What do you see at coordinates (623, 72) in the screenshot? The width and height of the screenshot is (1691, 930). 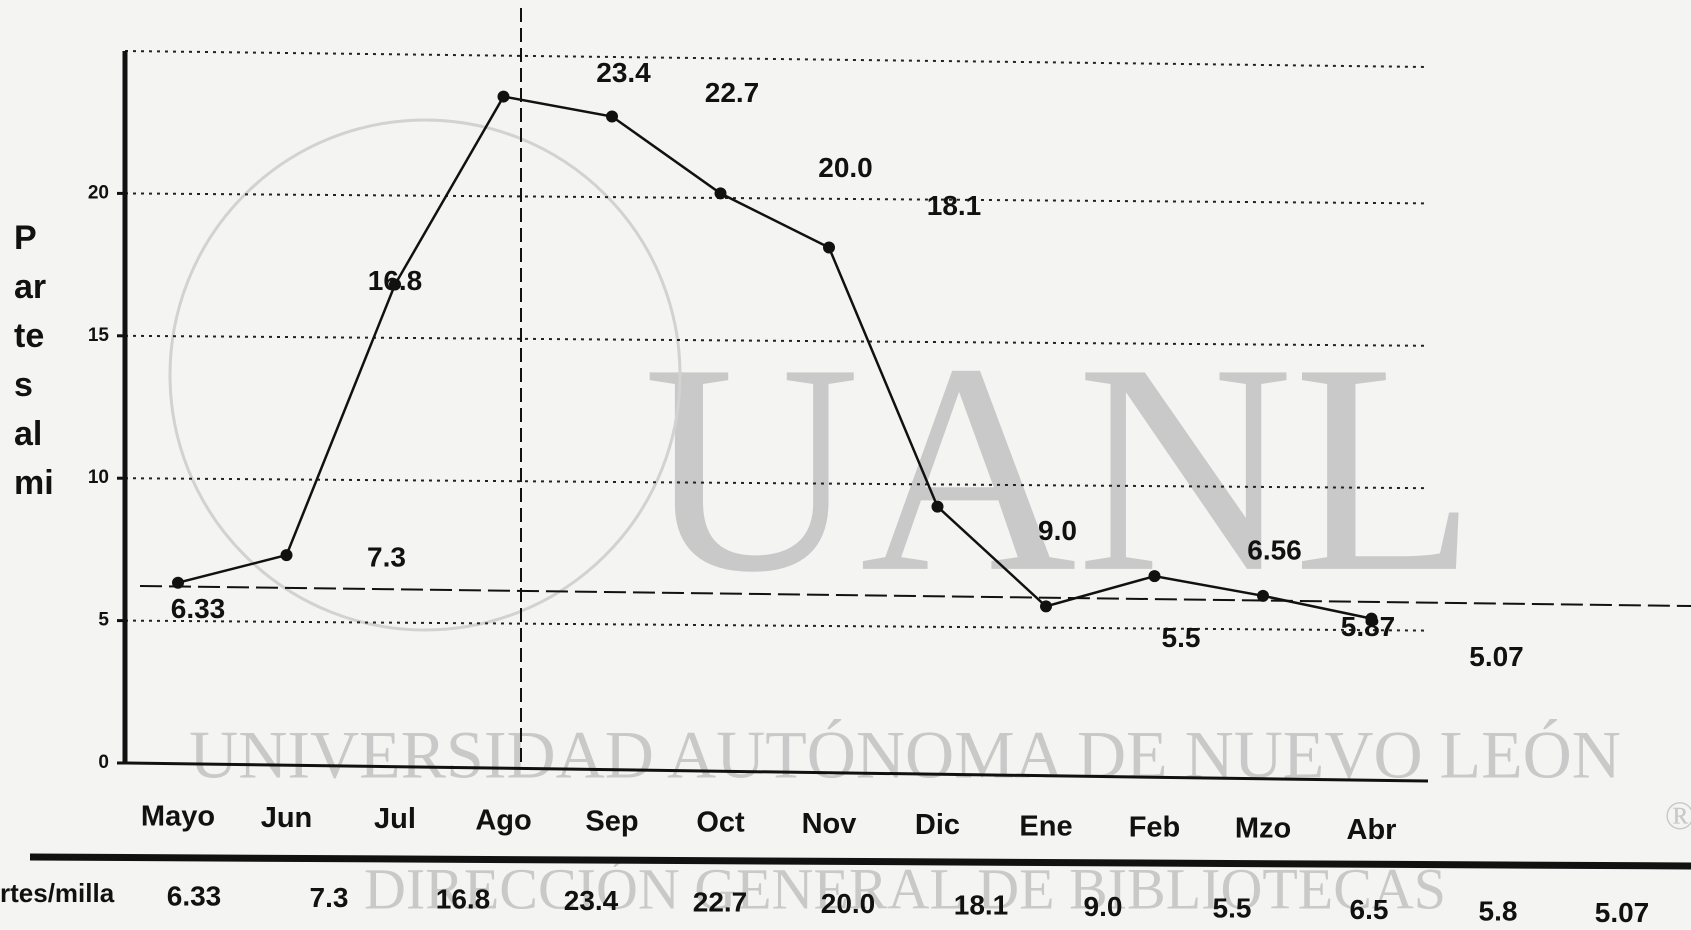 I see `data-label: 23.4` at bounding box center [623, 72].